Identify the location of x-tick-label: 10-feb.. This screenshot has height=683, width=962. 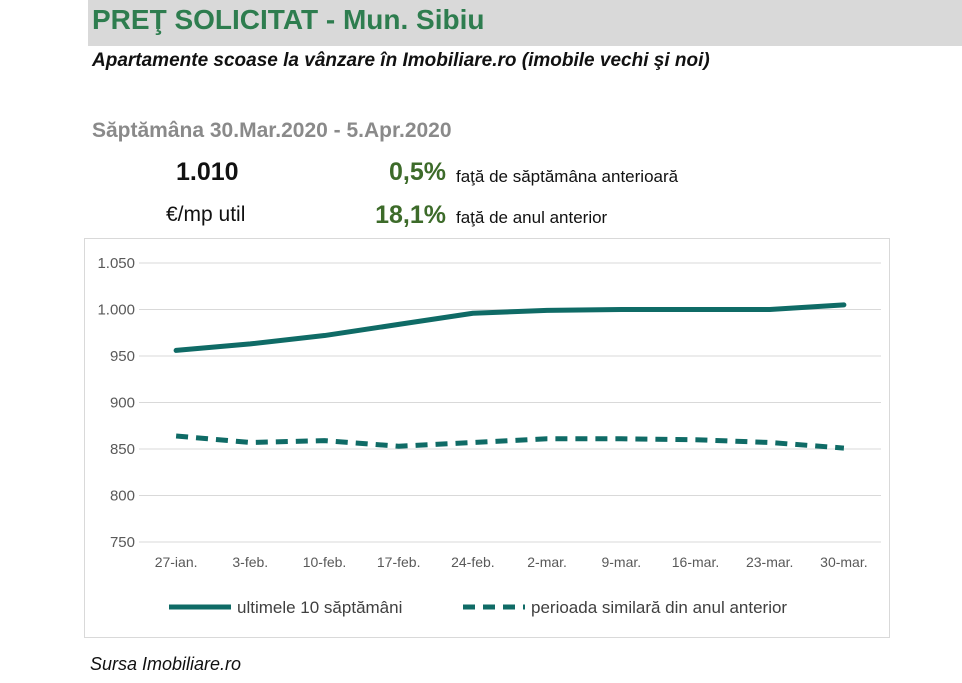
(325, 562).